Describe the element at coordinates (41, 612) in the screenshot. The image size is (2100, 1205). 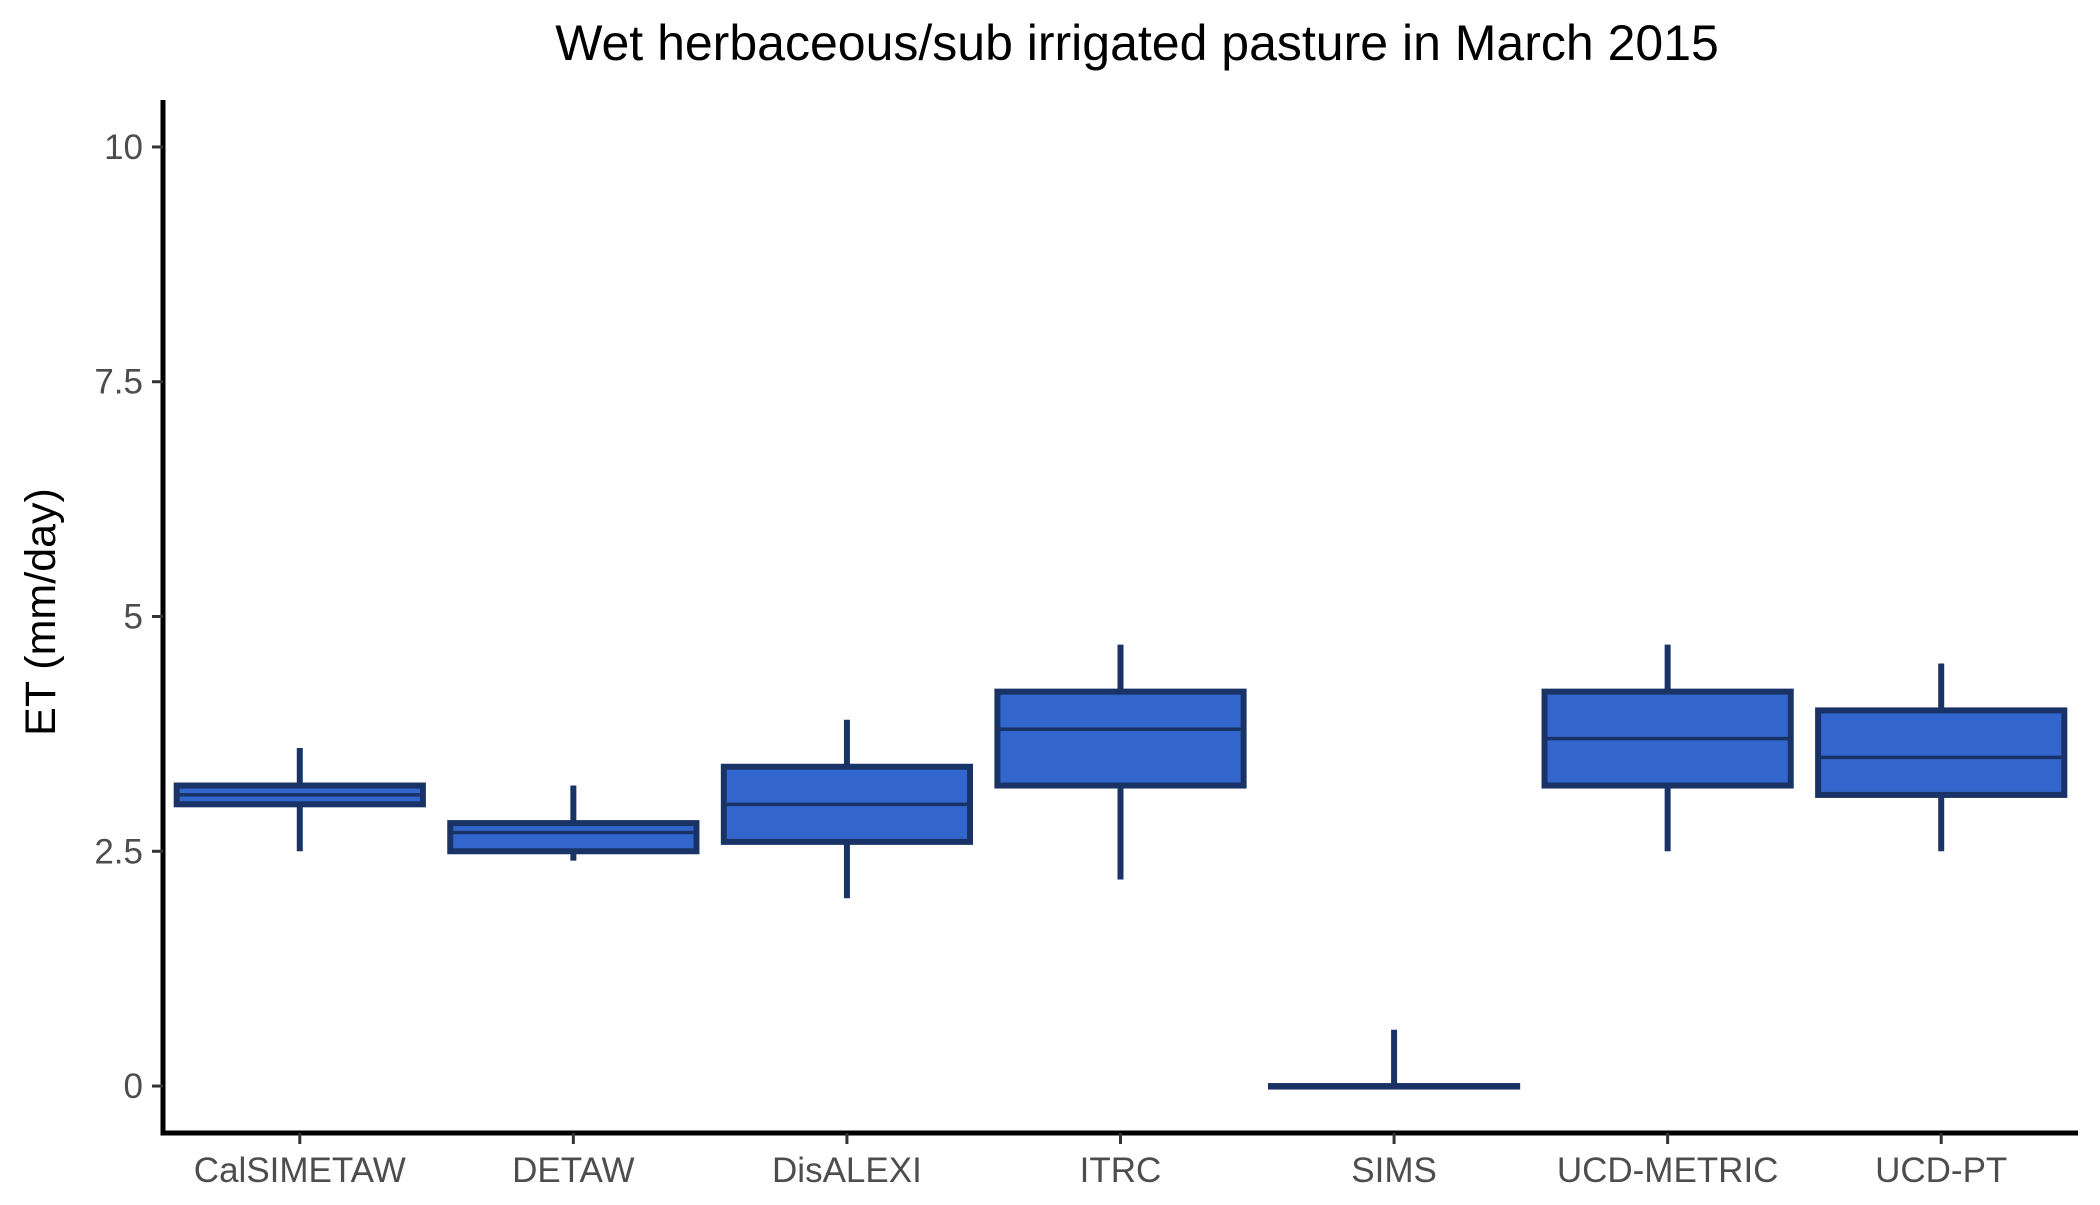
I see `y-axis-title: ET (mm/day)` at that location.